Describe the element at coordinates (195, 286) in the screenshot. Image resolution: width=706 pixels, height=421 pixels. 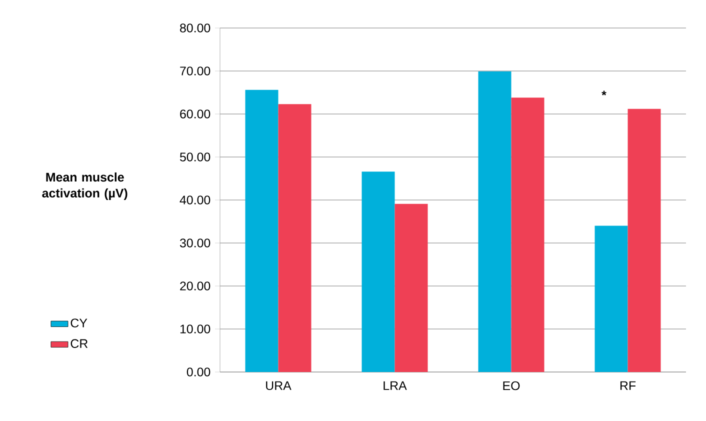
I see `y-tick-label: 20.00` at that location.